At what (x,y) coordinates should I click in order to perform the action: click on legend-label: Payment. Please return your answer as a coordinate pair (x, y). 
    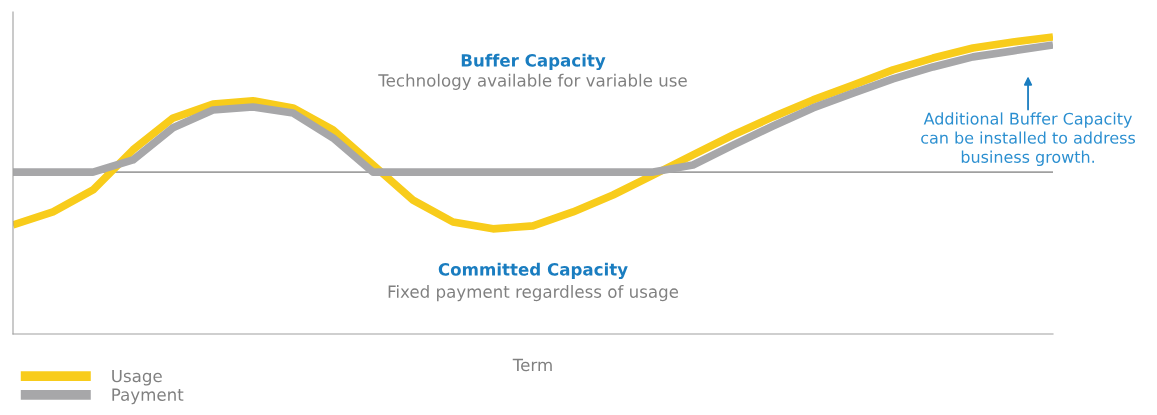
    Looking at the image, I should click on (148, 396).